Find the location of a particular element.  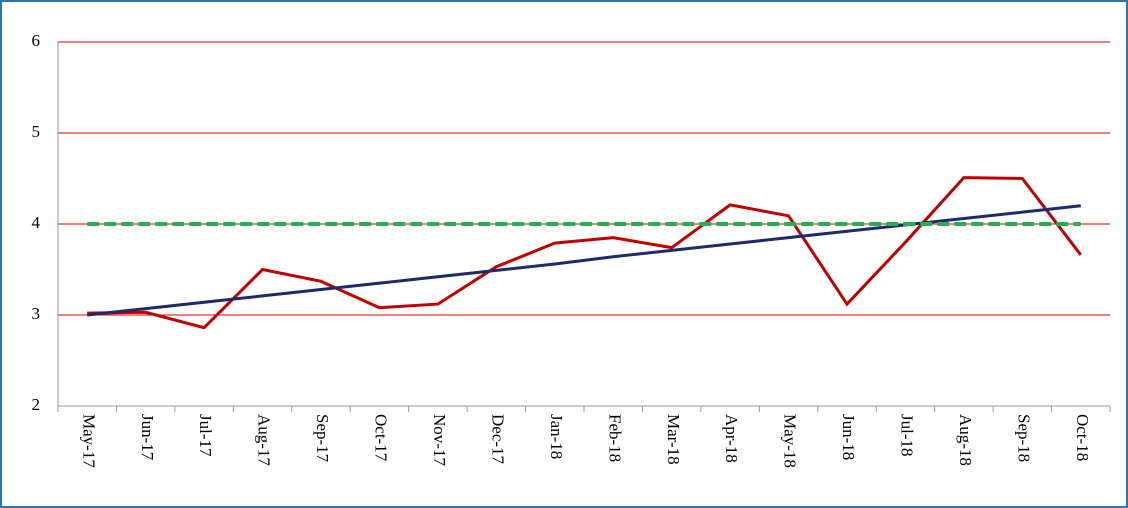

x-tick-label: Jun-17 is located at coordinates (147, 437).